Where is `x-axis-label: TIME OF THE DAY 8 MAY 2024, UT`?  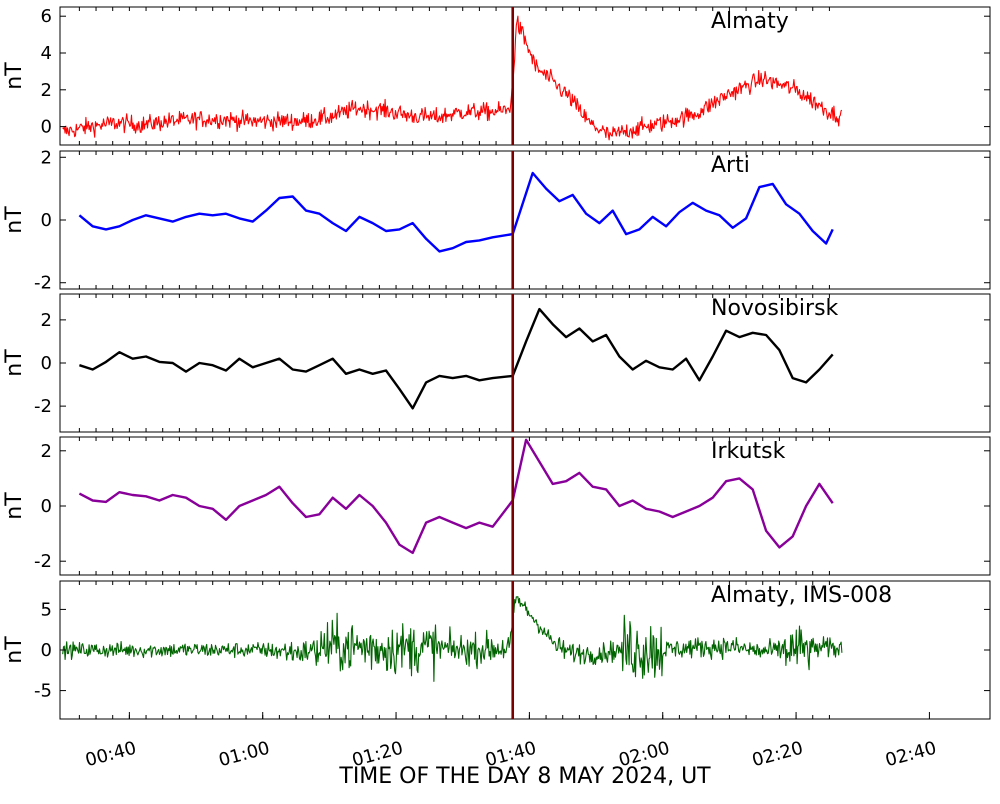 x-axis-label: TIME OF THE DAY 8 MAY 2024, UT is located at coordinates (525, 776).